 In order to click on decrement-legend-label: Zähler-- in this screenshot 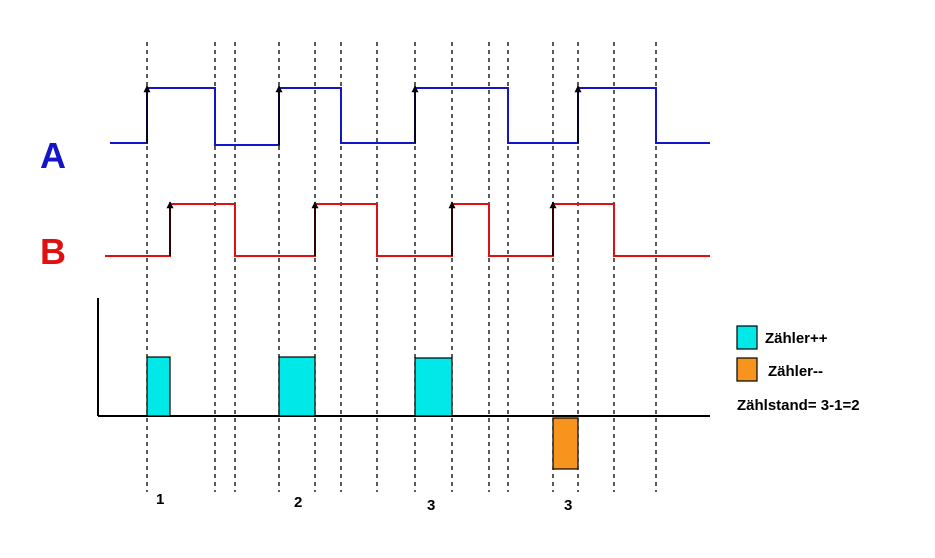, I will do `click(795, 371)`.